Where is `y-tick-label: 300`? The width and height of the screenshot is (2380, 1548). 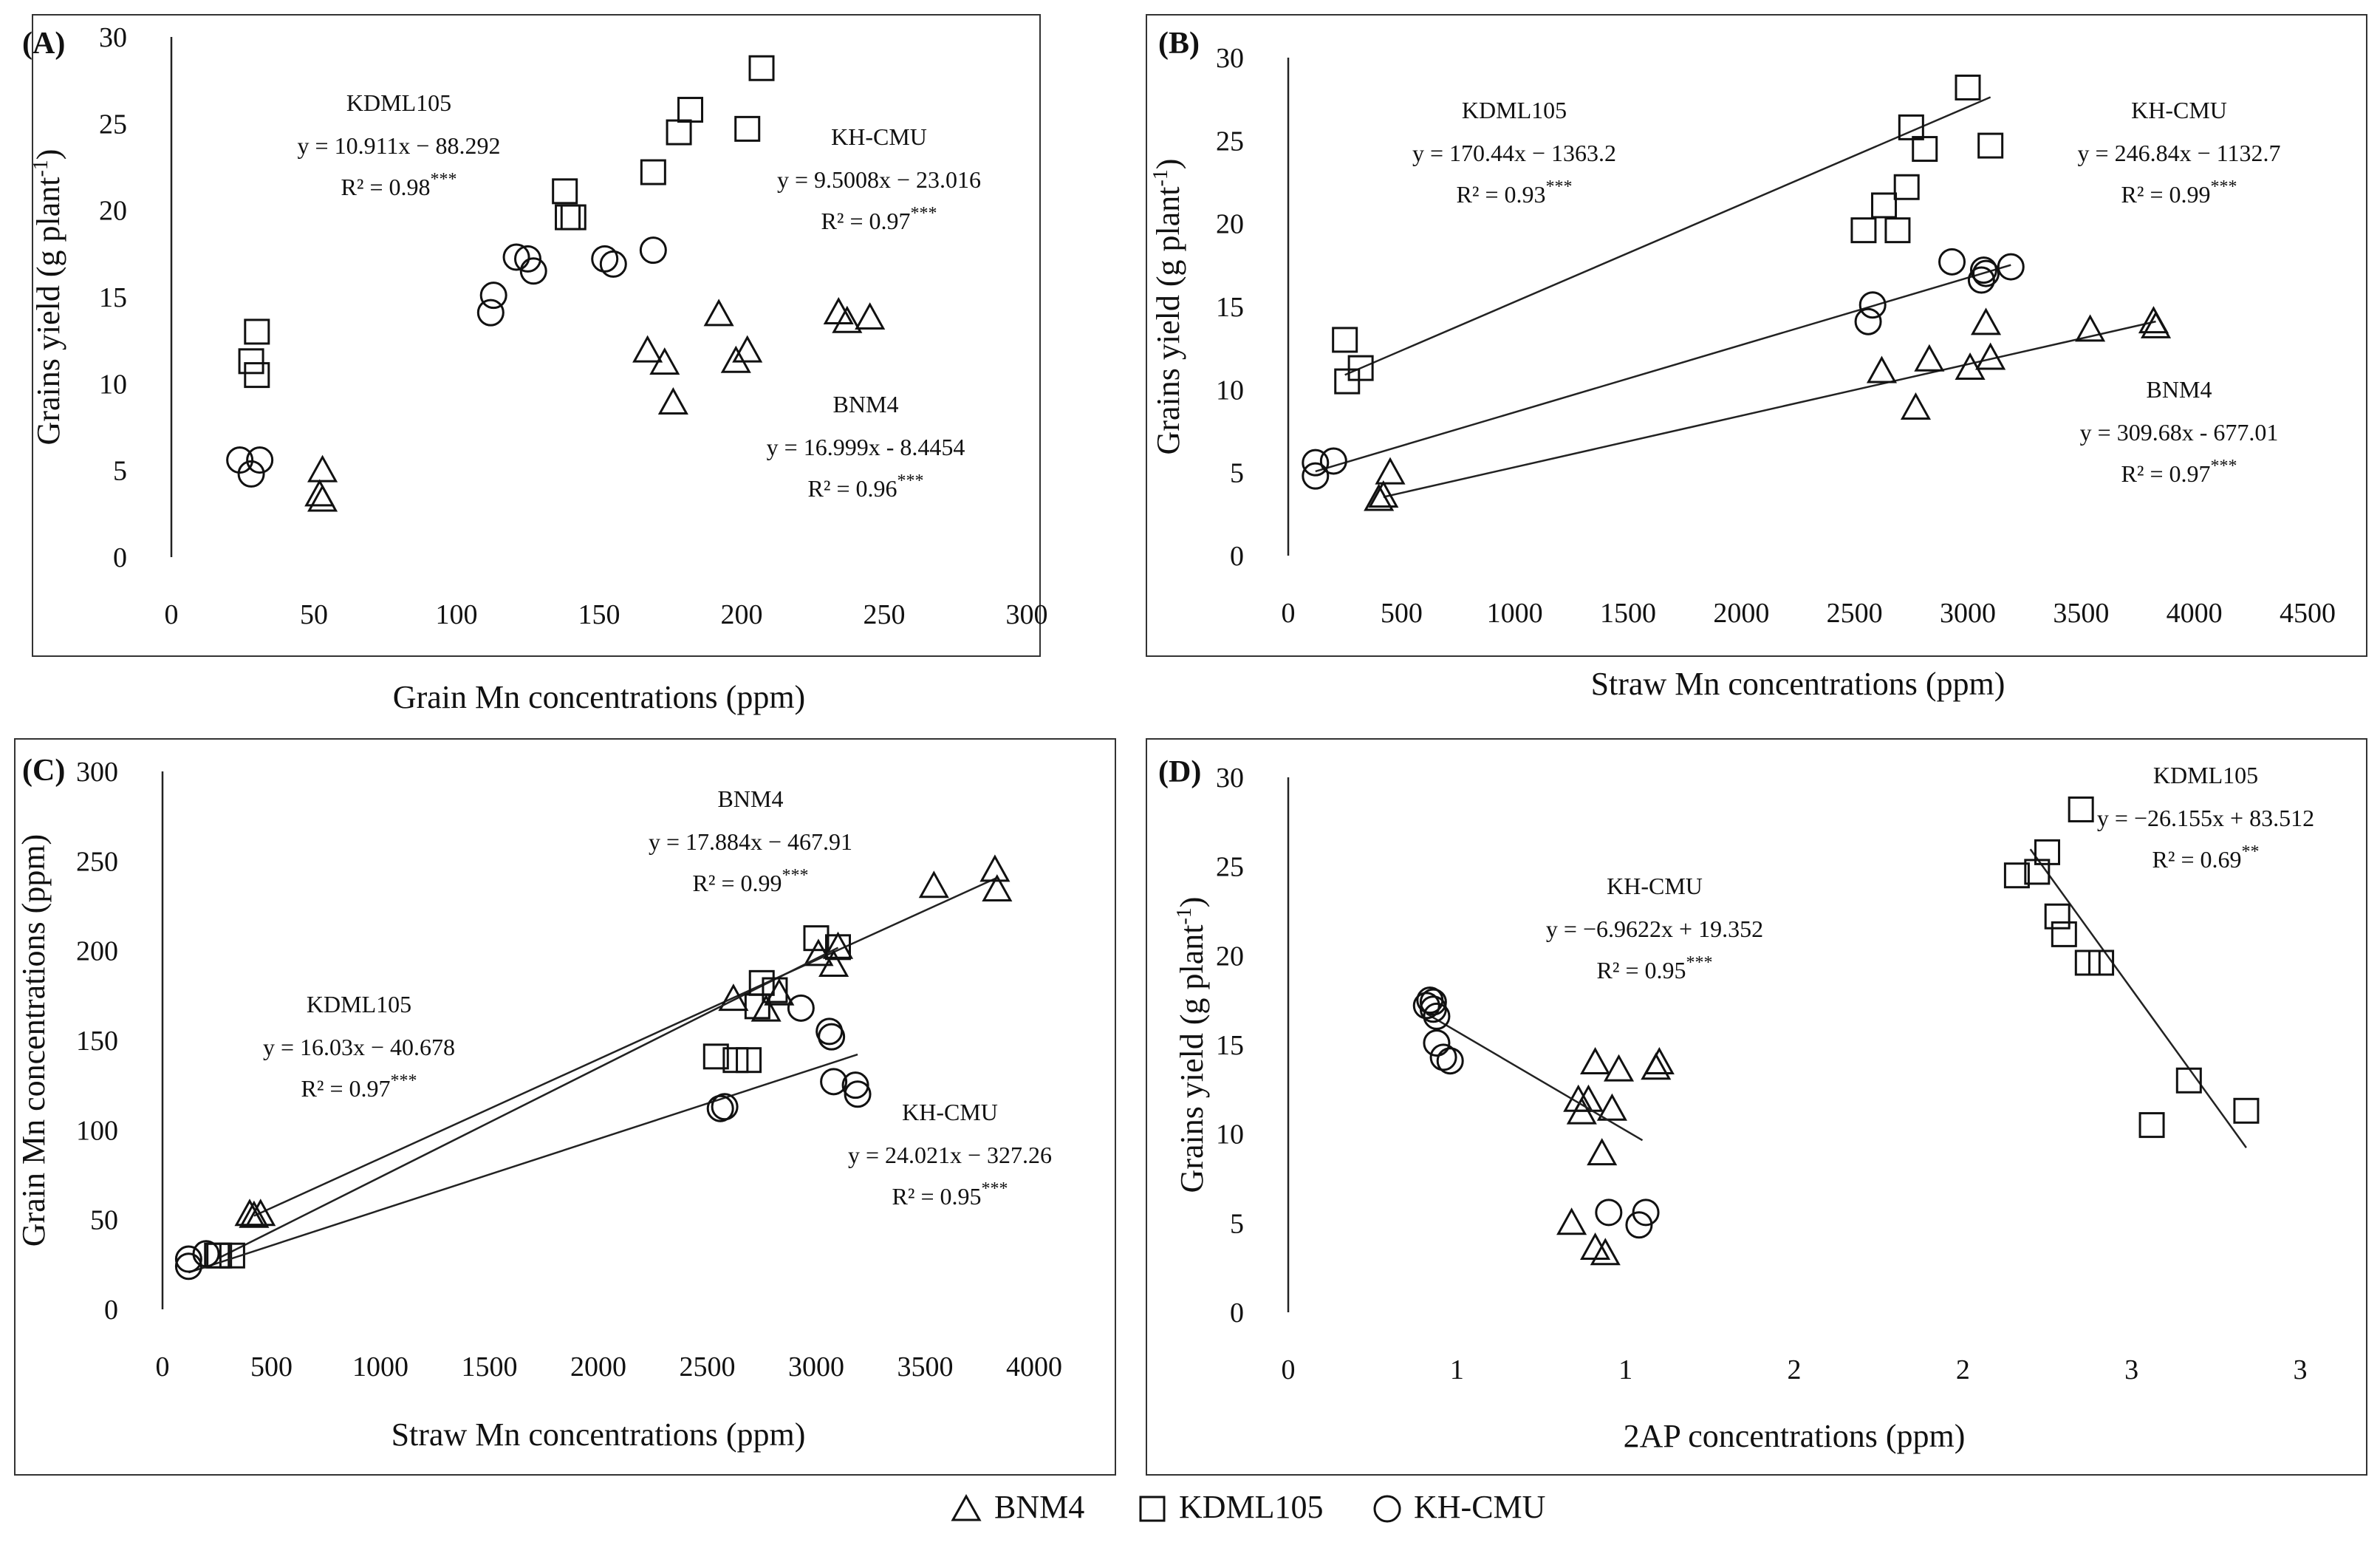
y-tick-label: 300 is located at coordinates (97, 772).